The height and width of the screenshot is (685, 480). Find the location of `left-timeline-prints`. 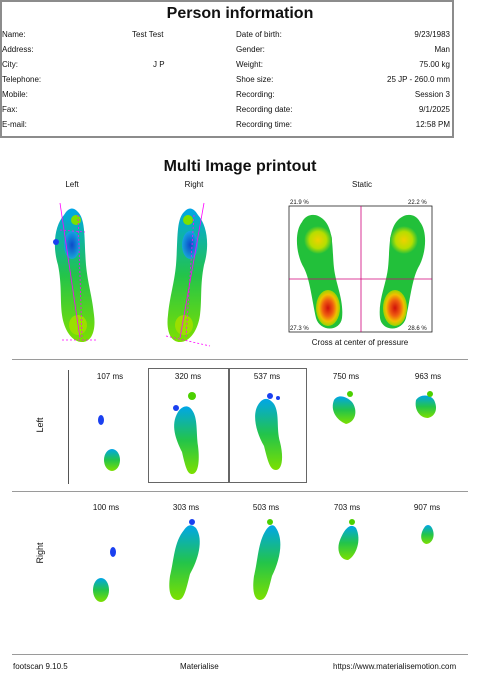

left-timeline-prints is located at coordinates (267, 432).